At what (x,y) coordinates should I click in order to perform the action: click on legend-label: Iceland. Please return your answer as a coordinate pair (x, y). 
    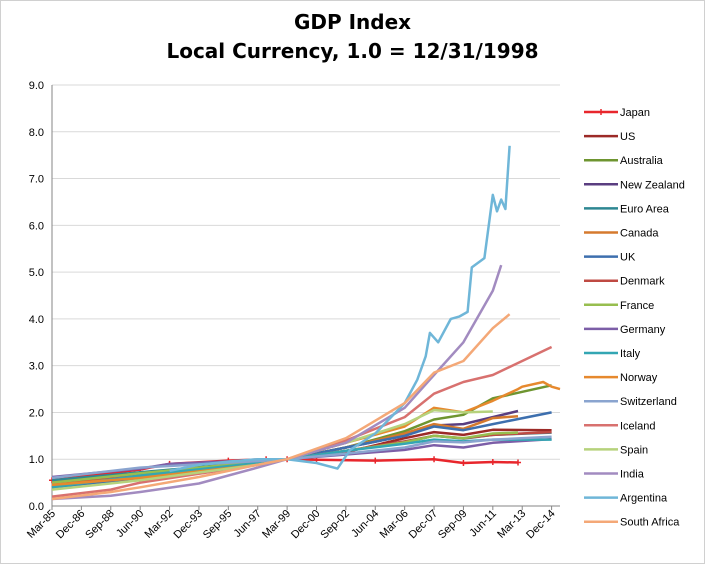
    Looking at the image, I should click on (637, 426).